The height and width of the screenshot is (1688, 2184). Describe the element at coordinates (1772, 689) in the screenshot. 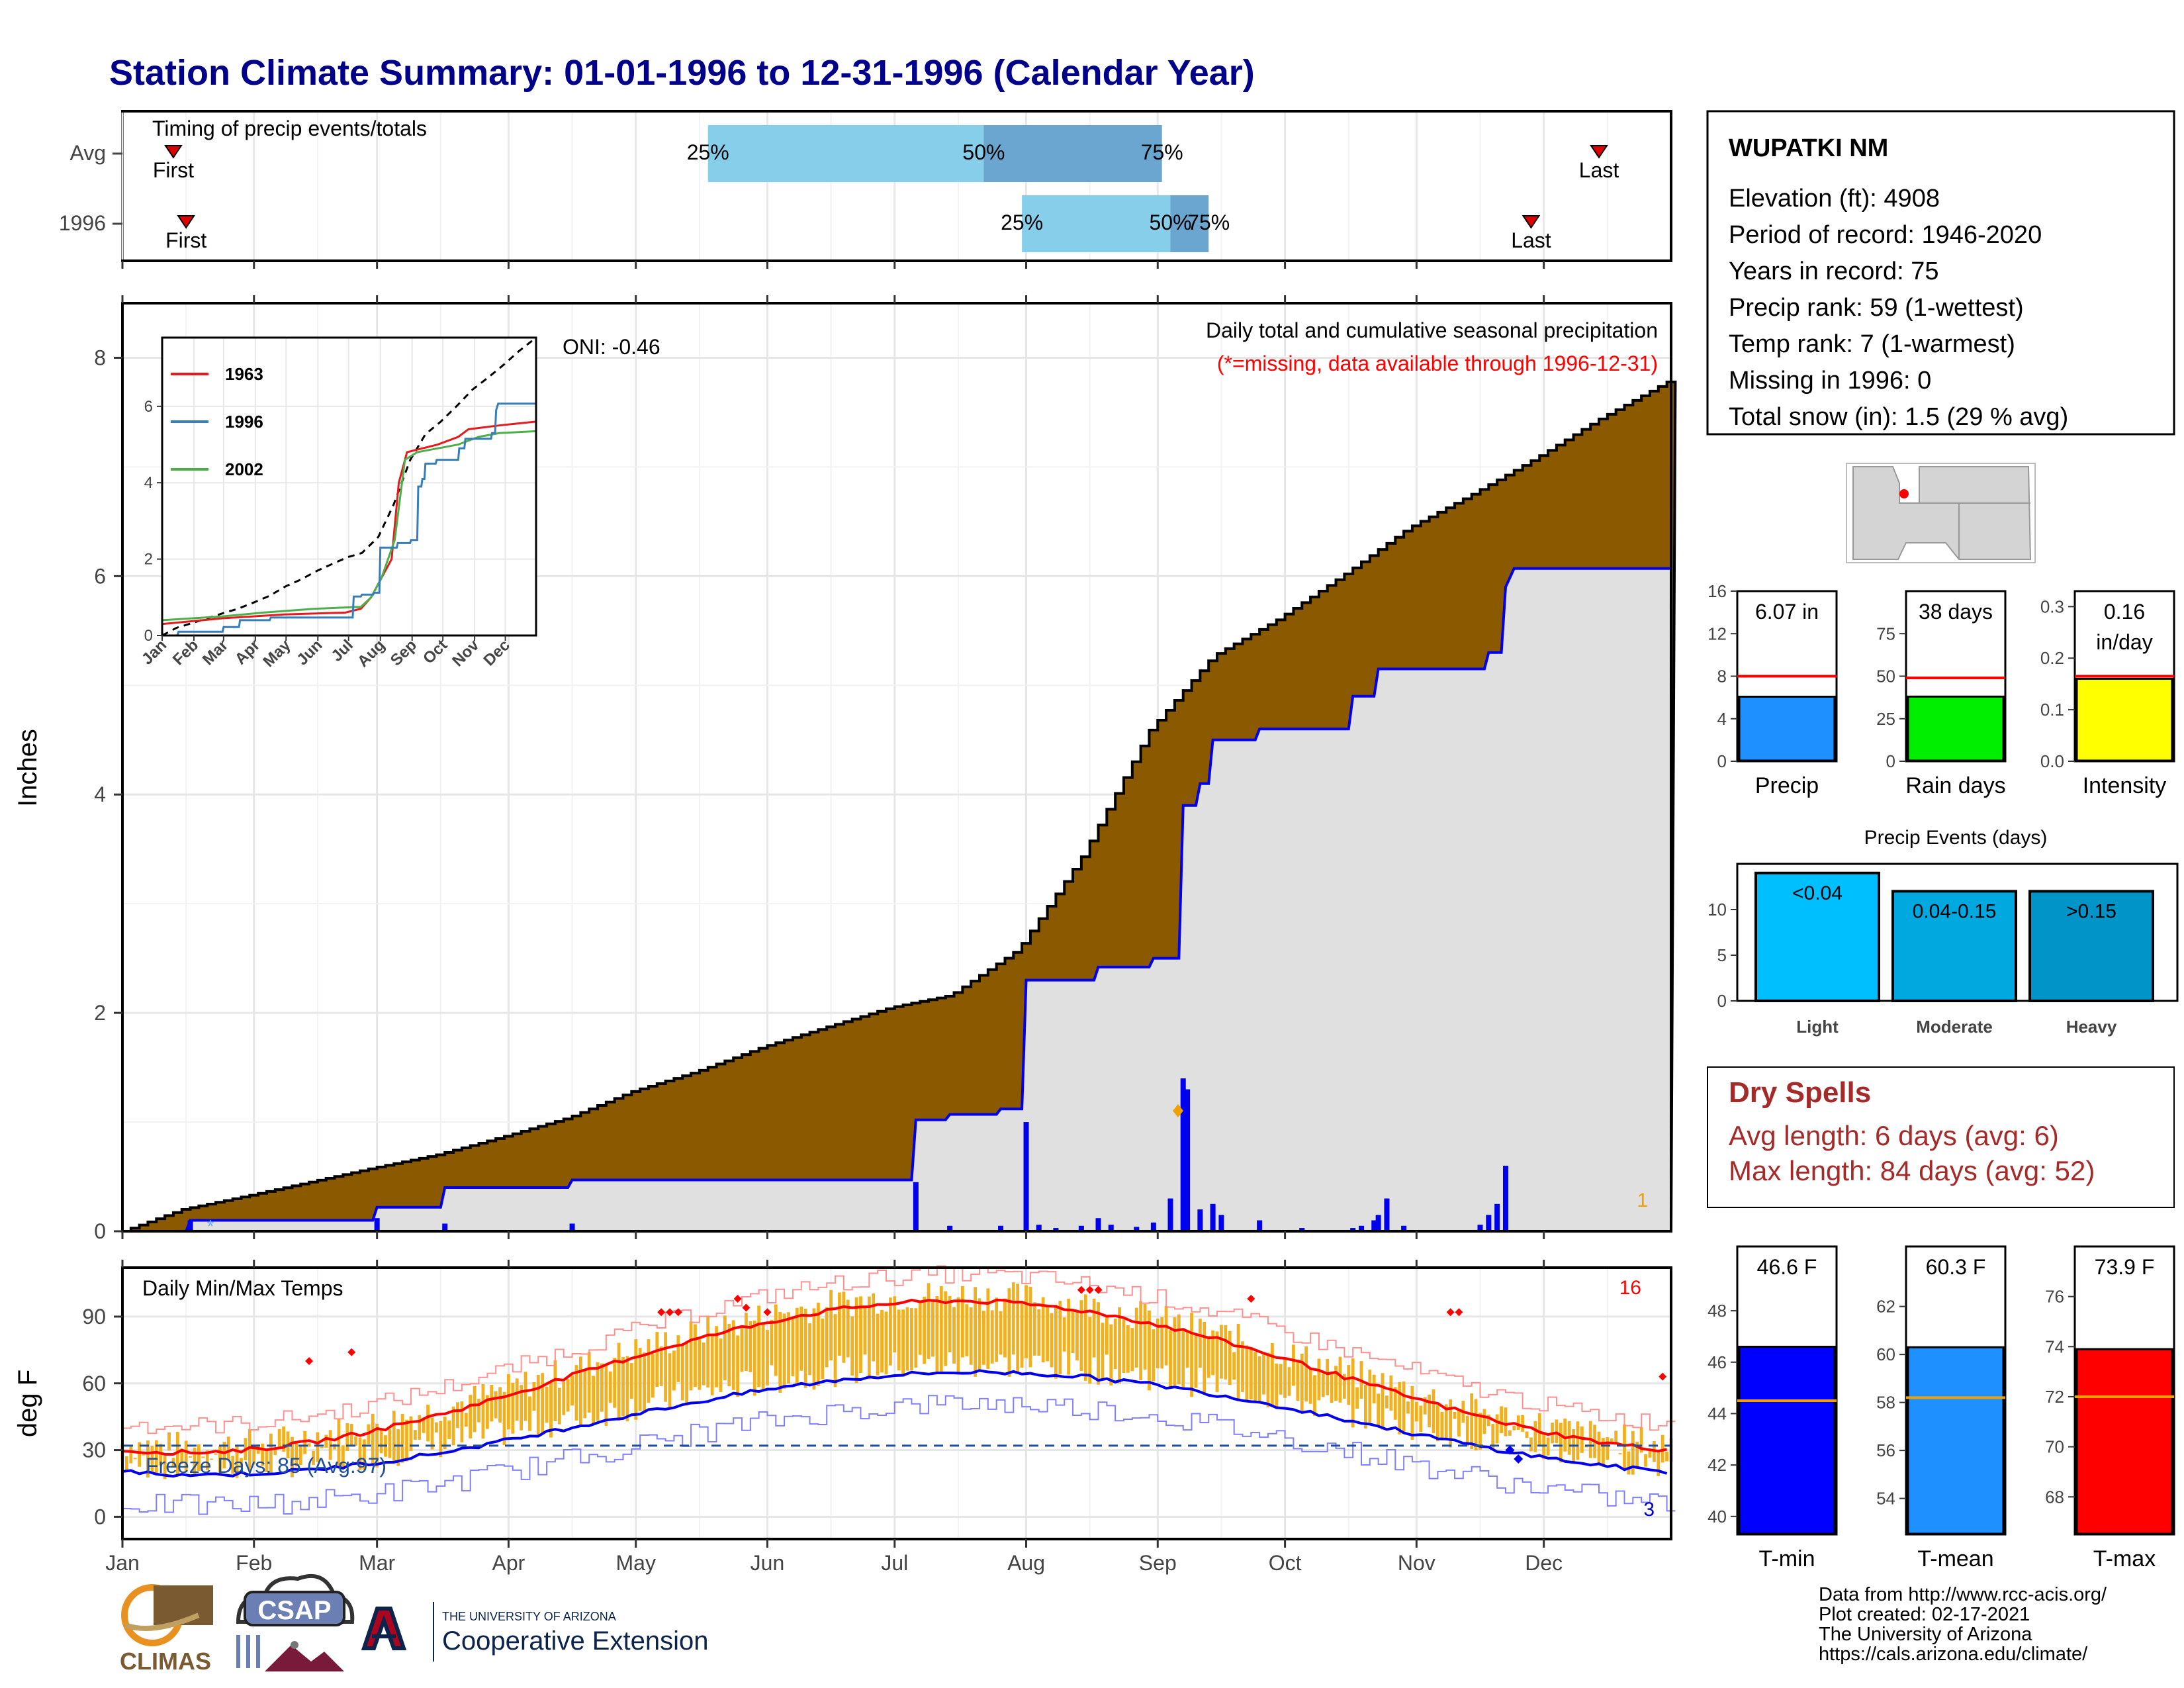

I see `summary-bar-chart: 0 4 8 12 16 Precip 6.07 in` at that location.